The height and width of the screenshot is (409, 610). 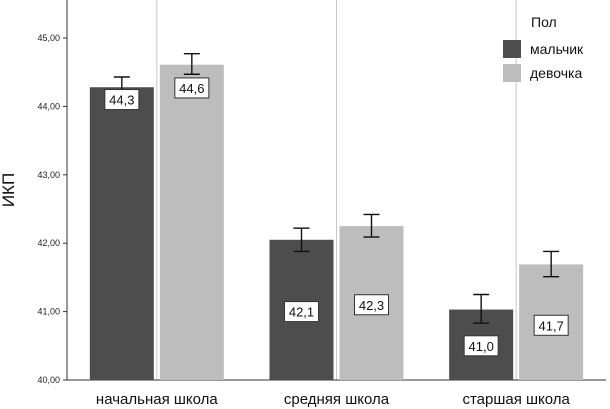 I want to click on y-tick-label: 41,00, so click(x=48, y=312).